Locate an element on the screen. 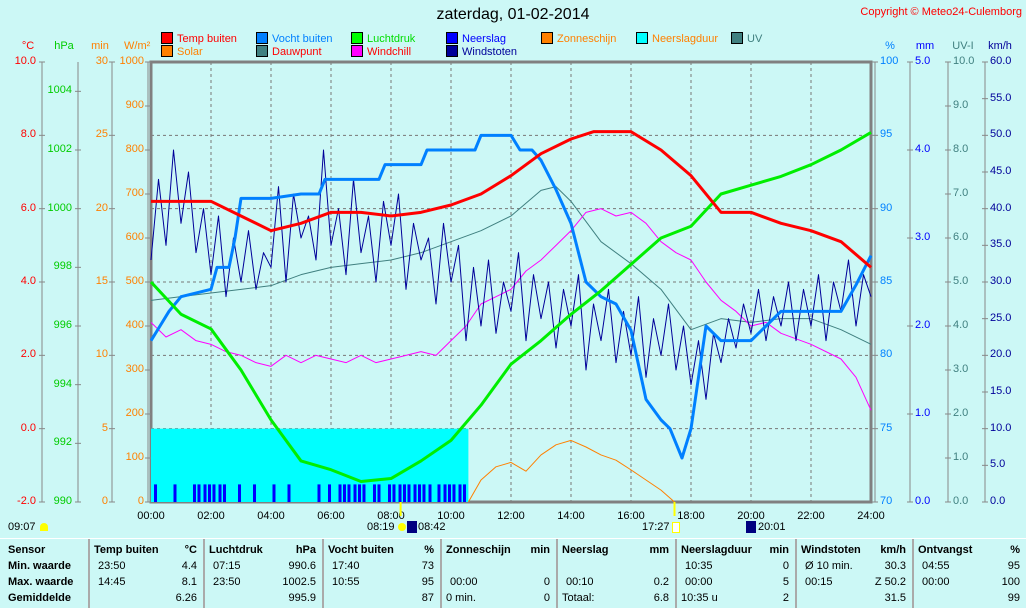 Image resolution: width=1026 pixels, height=608 pixels. legend-label: Windstoten is located at coordinates (490, 52).